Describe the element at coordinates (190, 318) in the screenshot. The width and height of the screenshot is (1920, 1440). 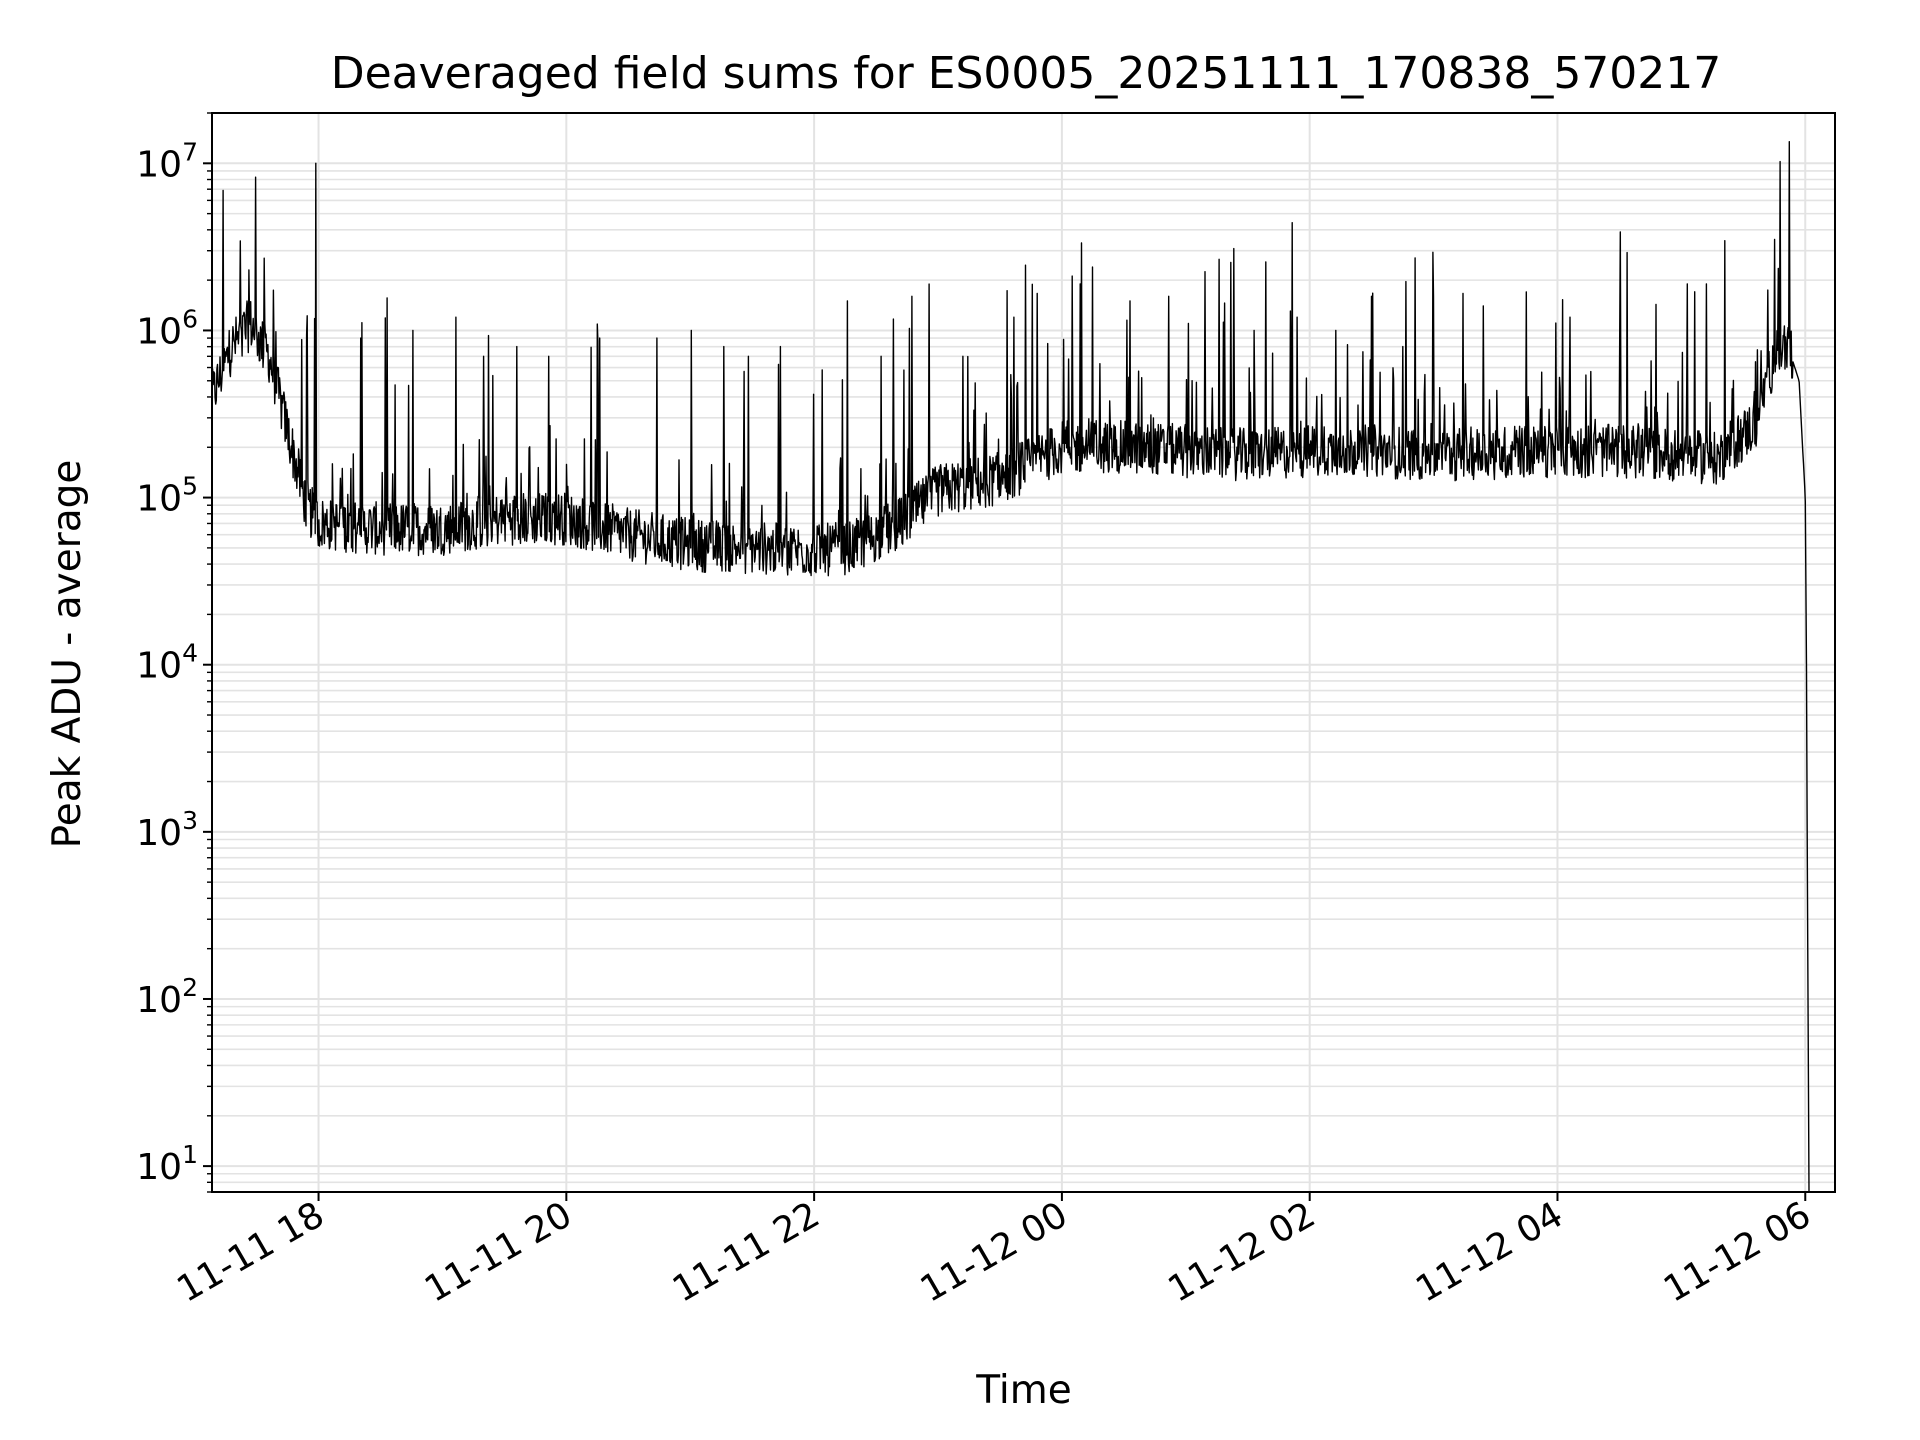
I see `y-tick-exponent: 6` at that location.